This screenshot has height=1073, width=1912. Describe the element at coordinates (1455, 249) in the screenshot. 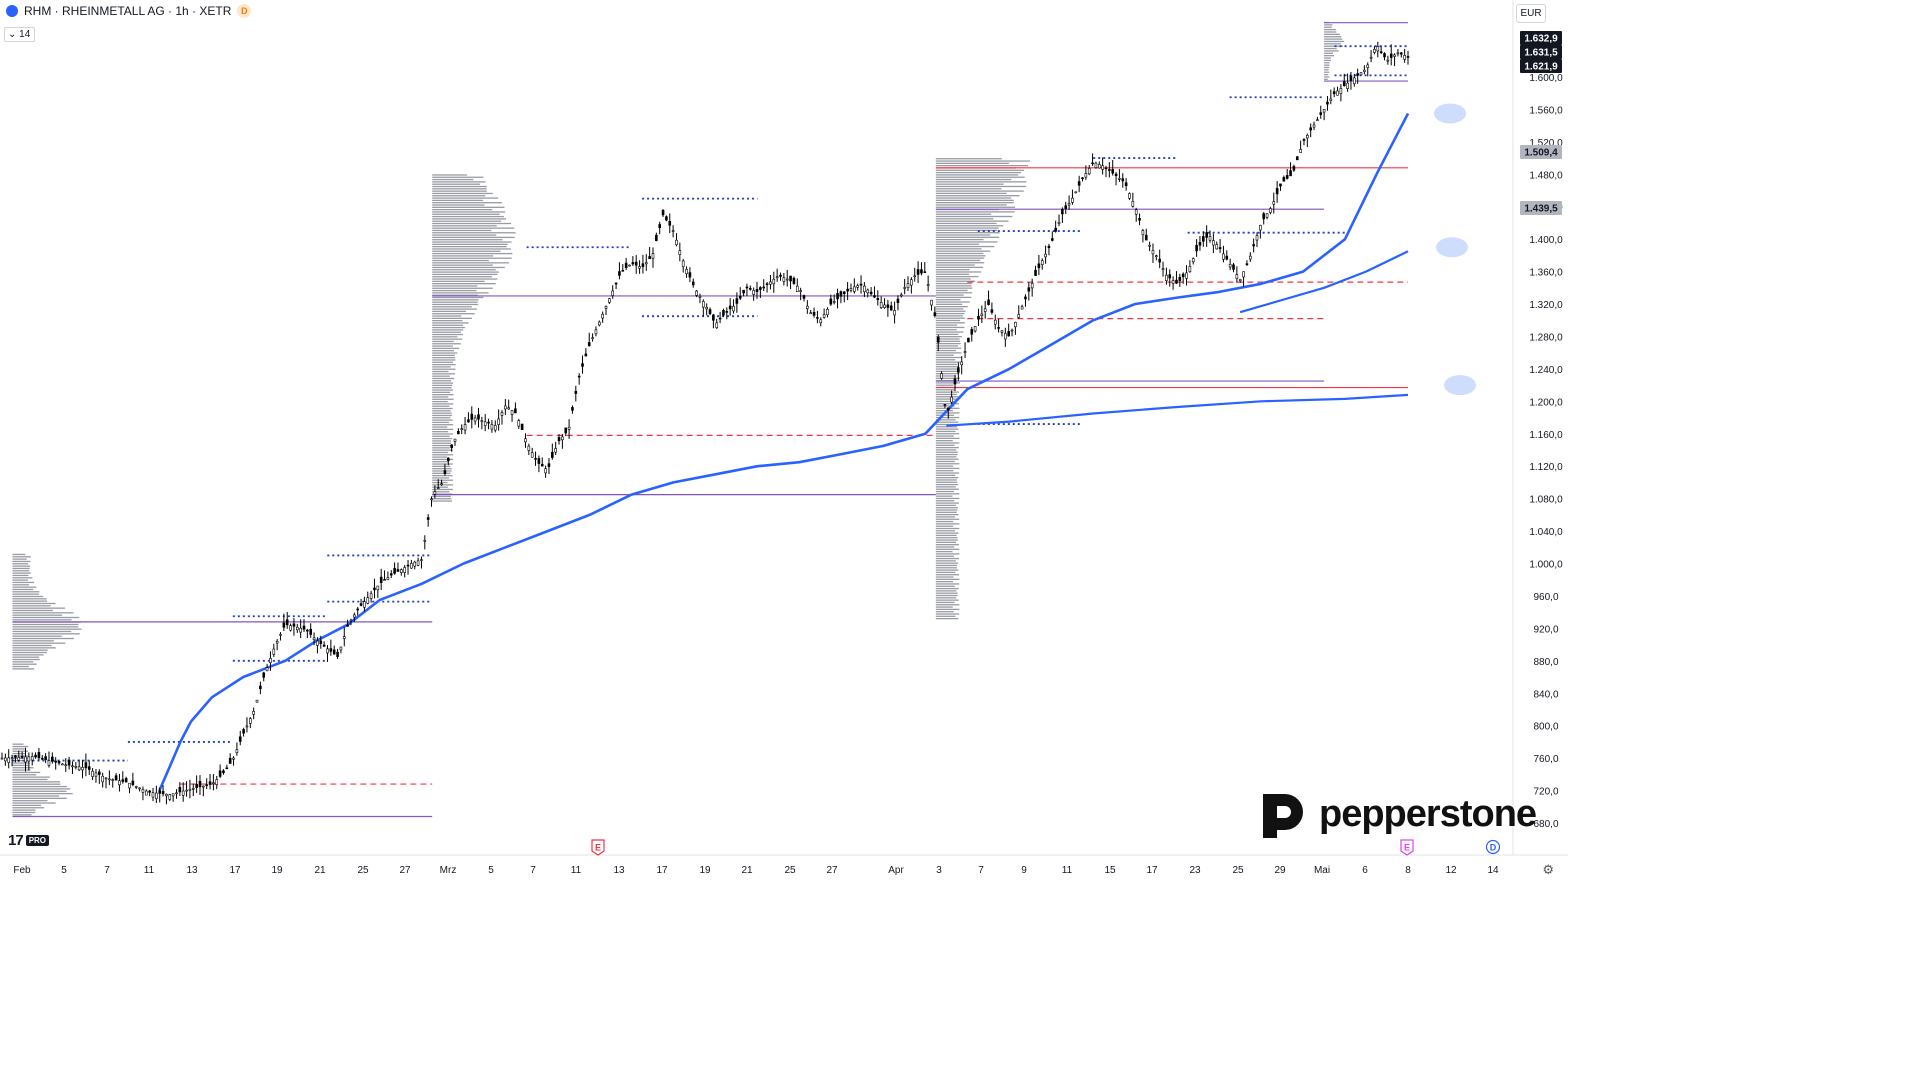

I see `ellipse-markers` at that location.